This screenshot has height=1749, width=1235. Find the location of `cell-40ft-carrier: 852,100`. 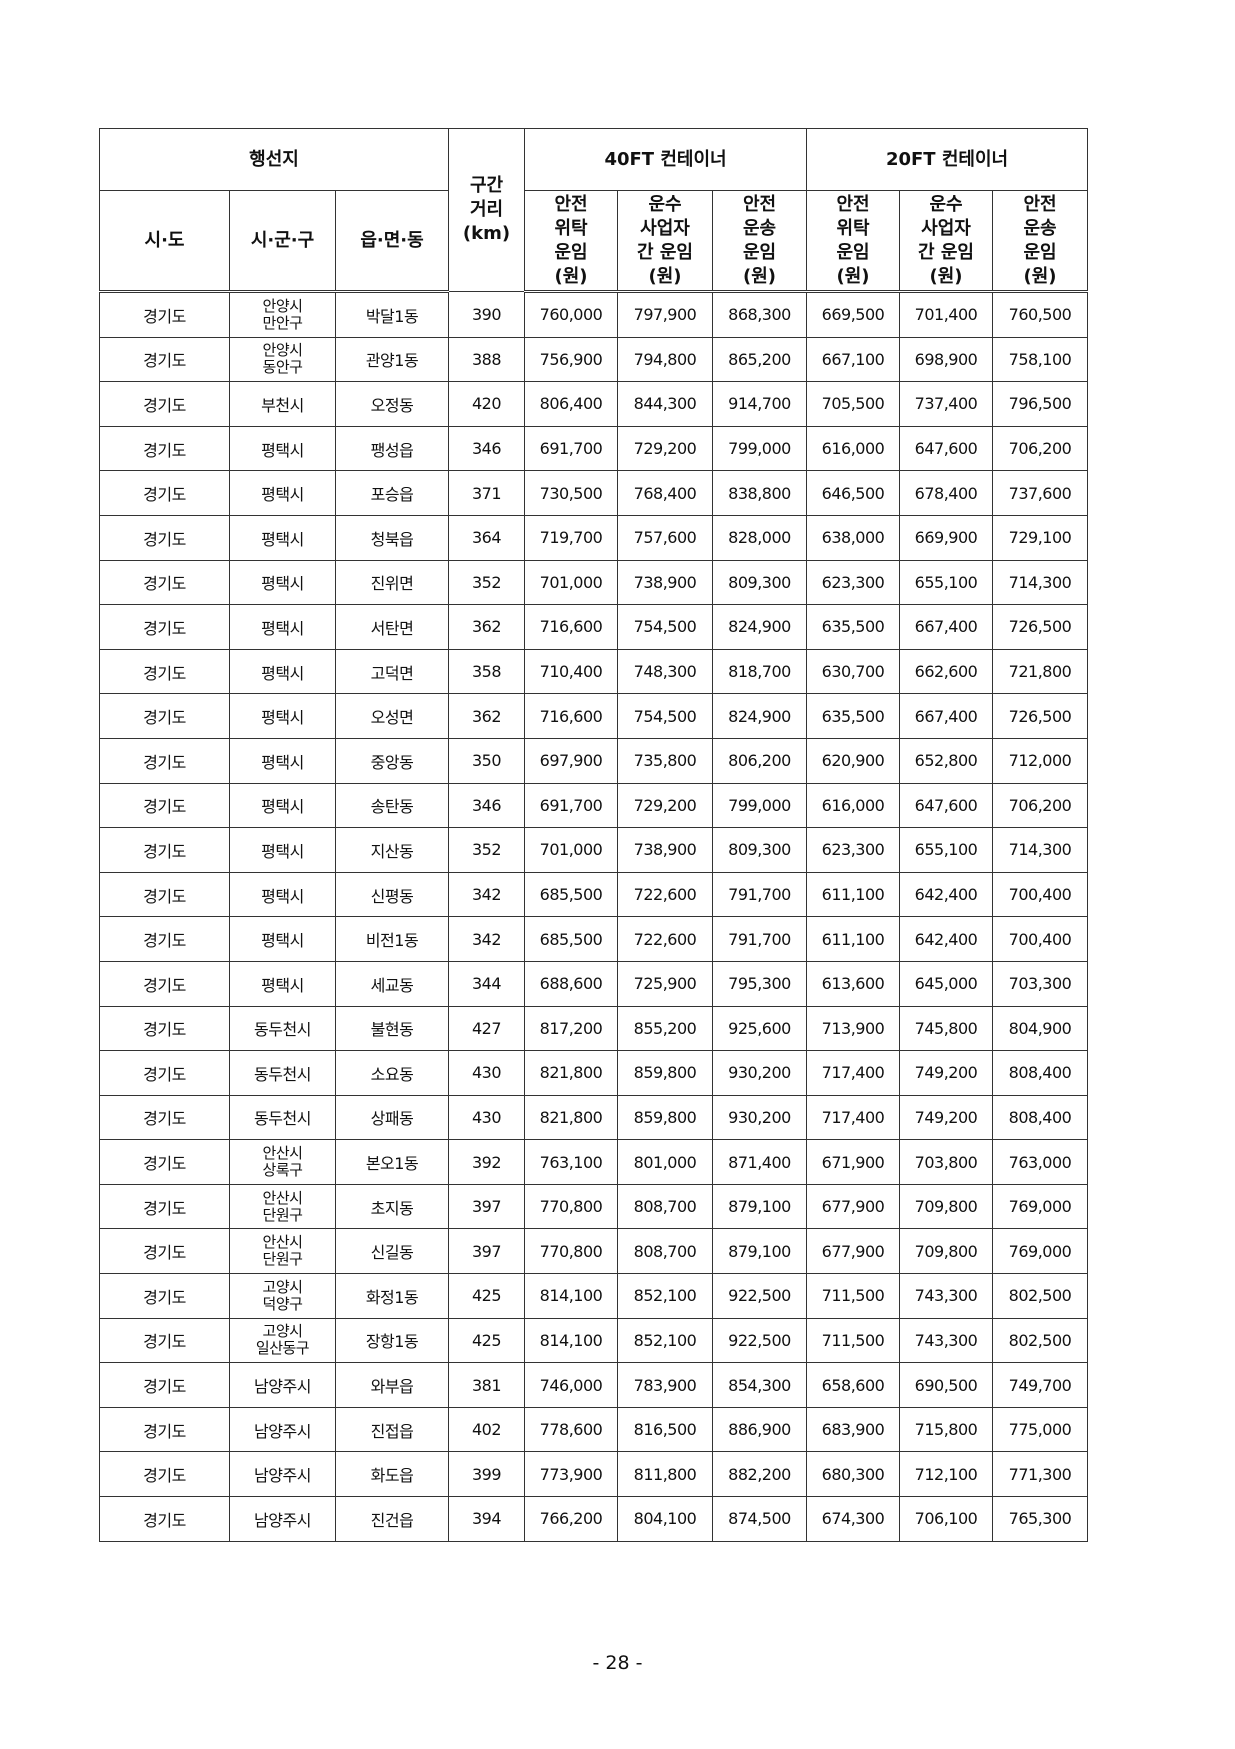

cell-40ft-carrier: 852,100 is located at coordinates (665, 1340).